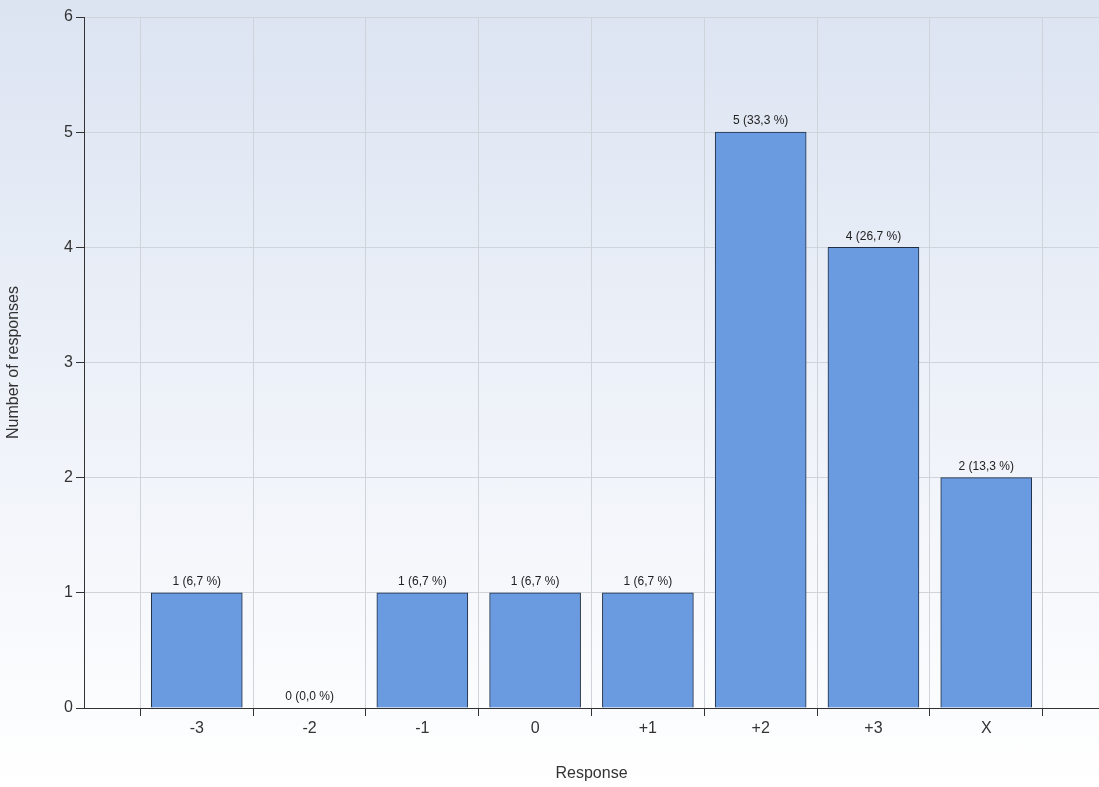 This screenshot has height=787, width=1099. What do you see at coordinates (69, 477) in the screenshot?
I see `y-tick-label: 2` at bounding box center [69, 477].